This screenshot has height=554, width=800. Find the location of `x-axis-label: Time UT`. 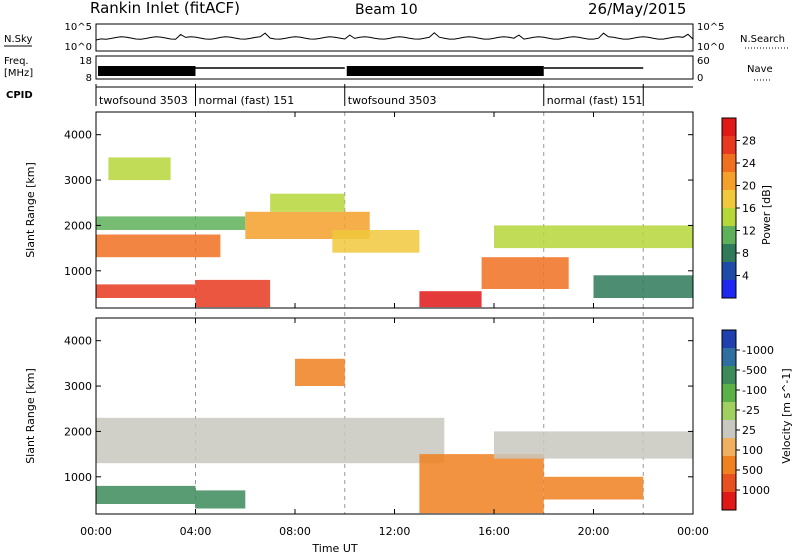

x-axis-label: Time UT is located at coordinates (334, 548).